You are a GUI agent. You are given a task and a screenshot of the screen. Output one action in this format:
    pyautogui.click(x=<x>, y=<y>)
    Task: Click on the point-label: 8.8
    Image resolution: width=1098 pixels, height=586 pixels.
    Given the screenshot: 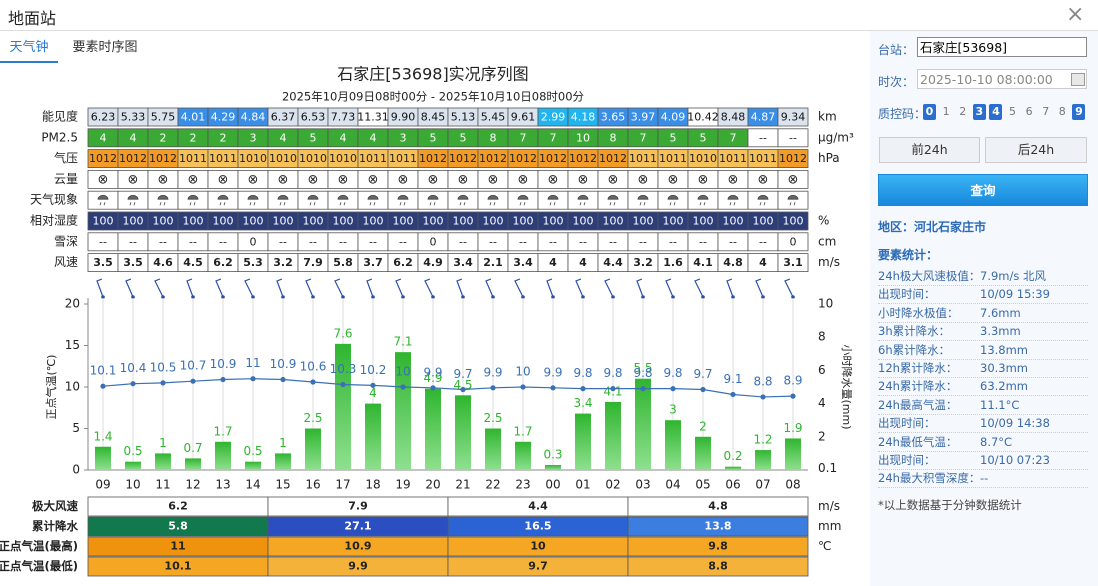 What is the action you would take?
    pyautogui.click(x=762, y=381)
    